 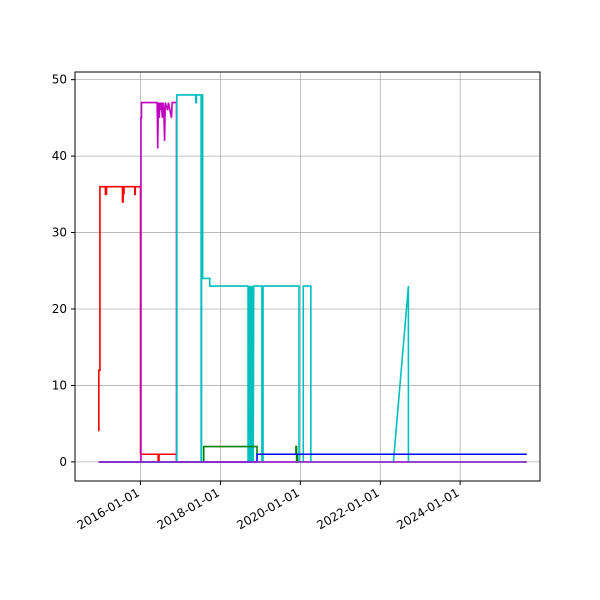 I want to click on y-tick-label: 20, so click(x=59, y=309).